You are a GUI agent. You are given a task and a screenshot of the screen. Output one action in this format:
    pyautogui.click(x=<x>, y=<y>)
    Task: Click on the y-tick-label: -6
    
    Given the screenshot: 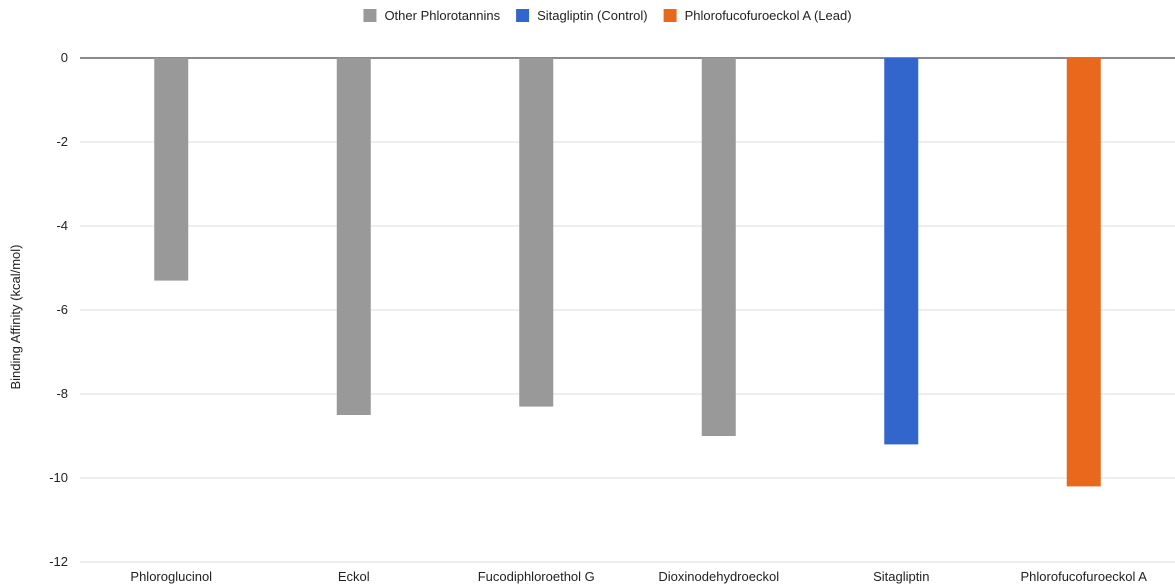 What is the action you would take?
    pyautogui.click(x=62, y=309)
    